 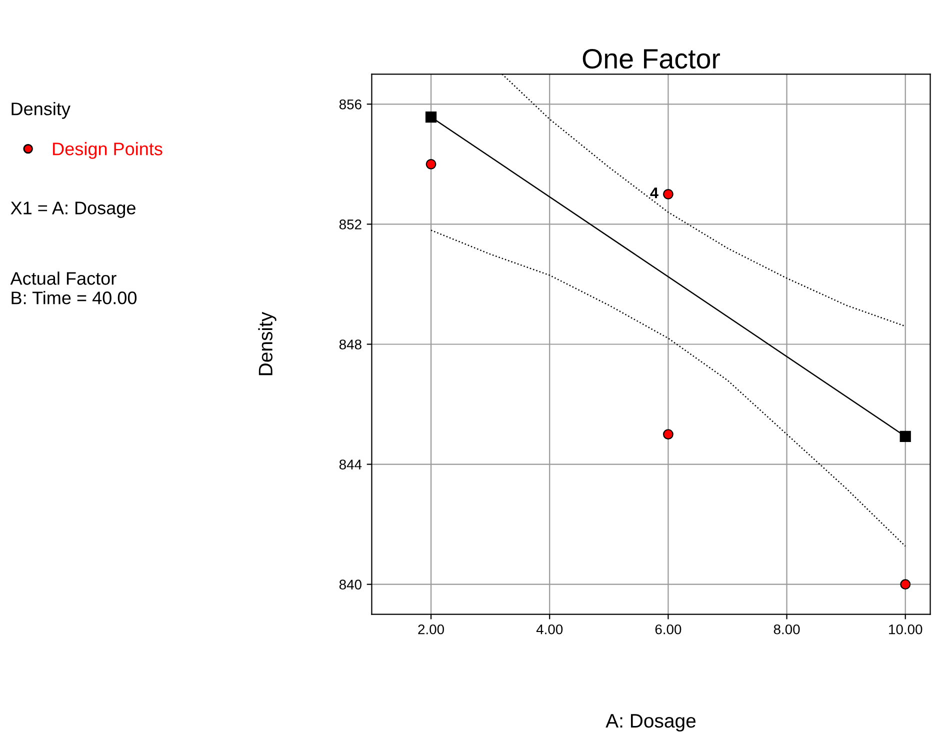 I want to click on chart-title: One Factor, so click(x=651, y=58).